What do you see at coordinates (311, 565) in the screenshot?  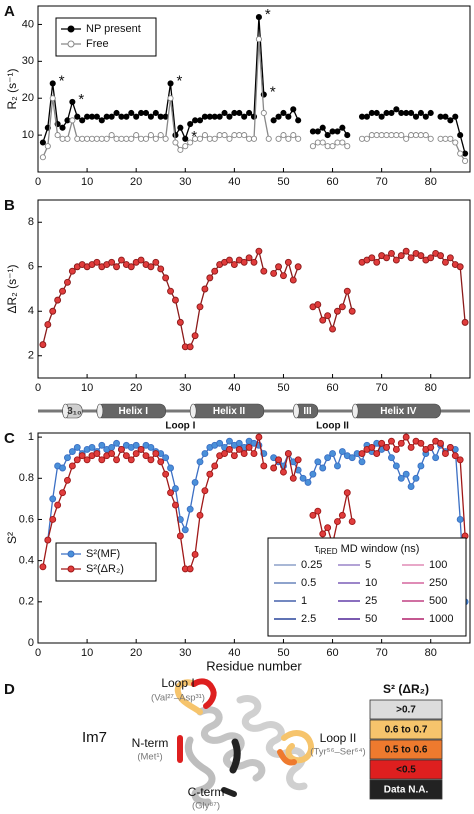 I see `tau-legend-label: 0.25` at bounding box center [311, 565].